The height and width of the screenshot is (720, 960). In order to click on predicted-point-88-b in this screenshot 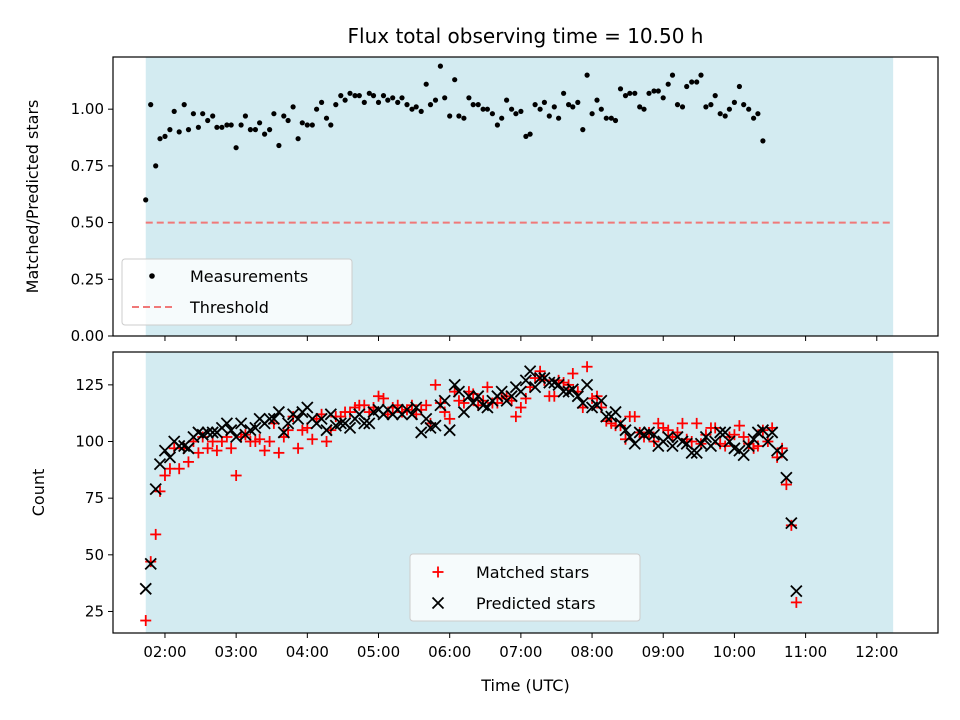, I will do `click(563, 391)`.